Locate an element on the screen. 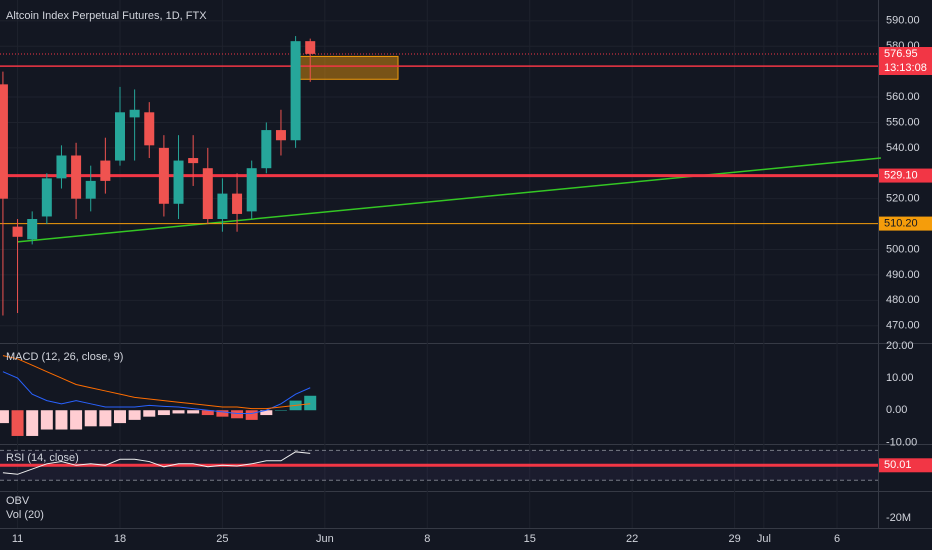 The width and height of the screenshot is (932, 550). y-tick-label: 490.00 is located at coordinates (903, 275).